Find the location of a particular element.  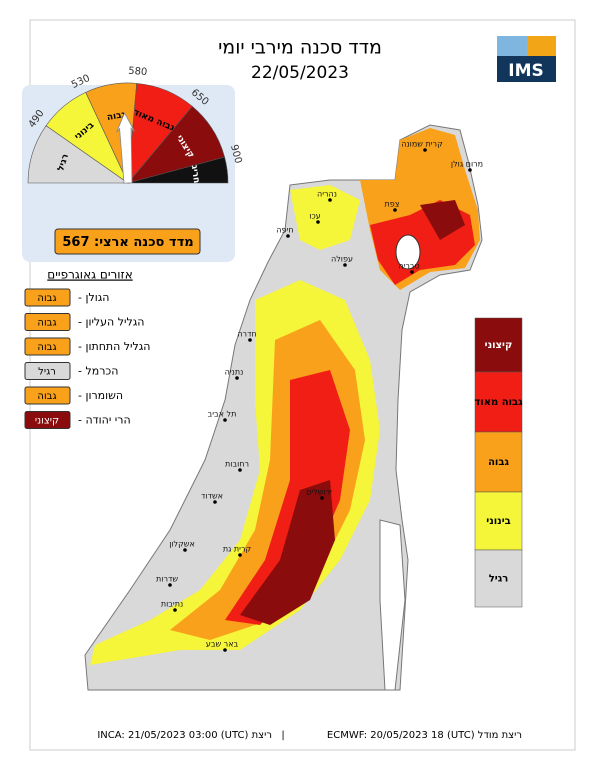

gauge-tick-label: 580 is located at coordinates (138, 72).